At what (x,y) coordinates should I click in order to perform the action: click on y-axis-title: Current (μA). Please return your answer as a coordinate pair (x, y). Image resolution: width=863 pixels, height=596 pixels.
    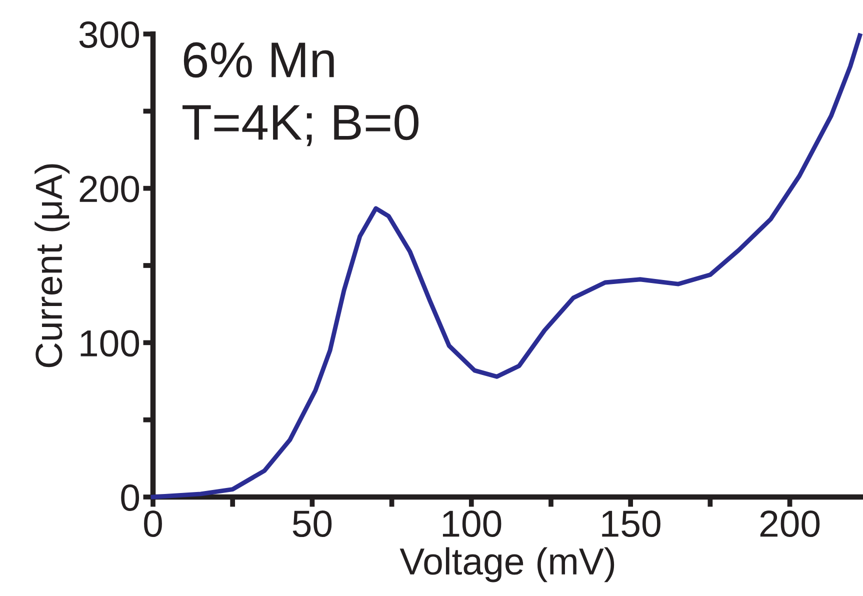
    Looking at the image, I should click on (52, 266).